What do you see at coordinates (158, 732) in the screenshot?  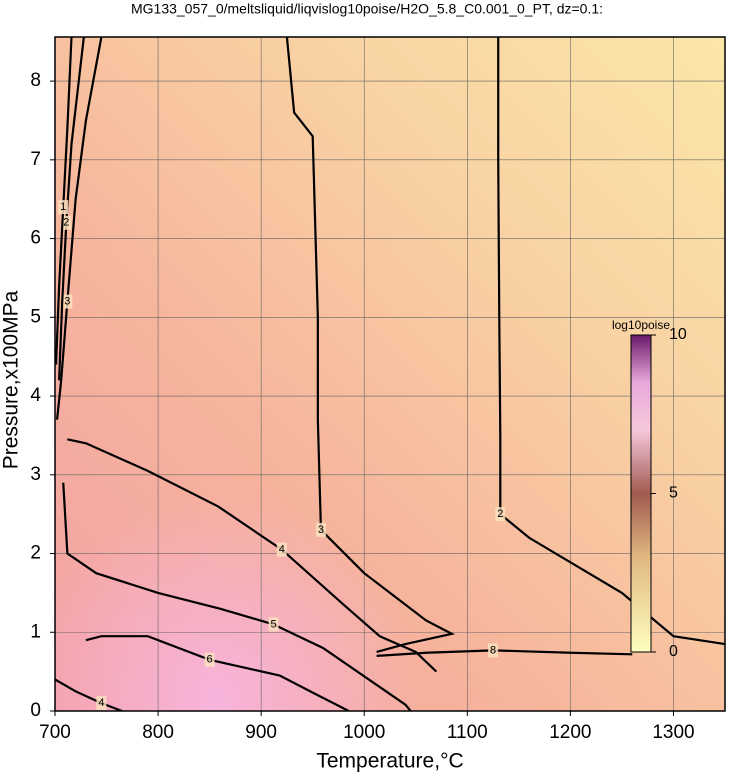 I see `x-tick-label: 800` at bounding box center [158, 732].